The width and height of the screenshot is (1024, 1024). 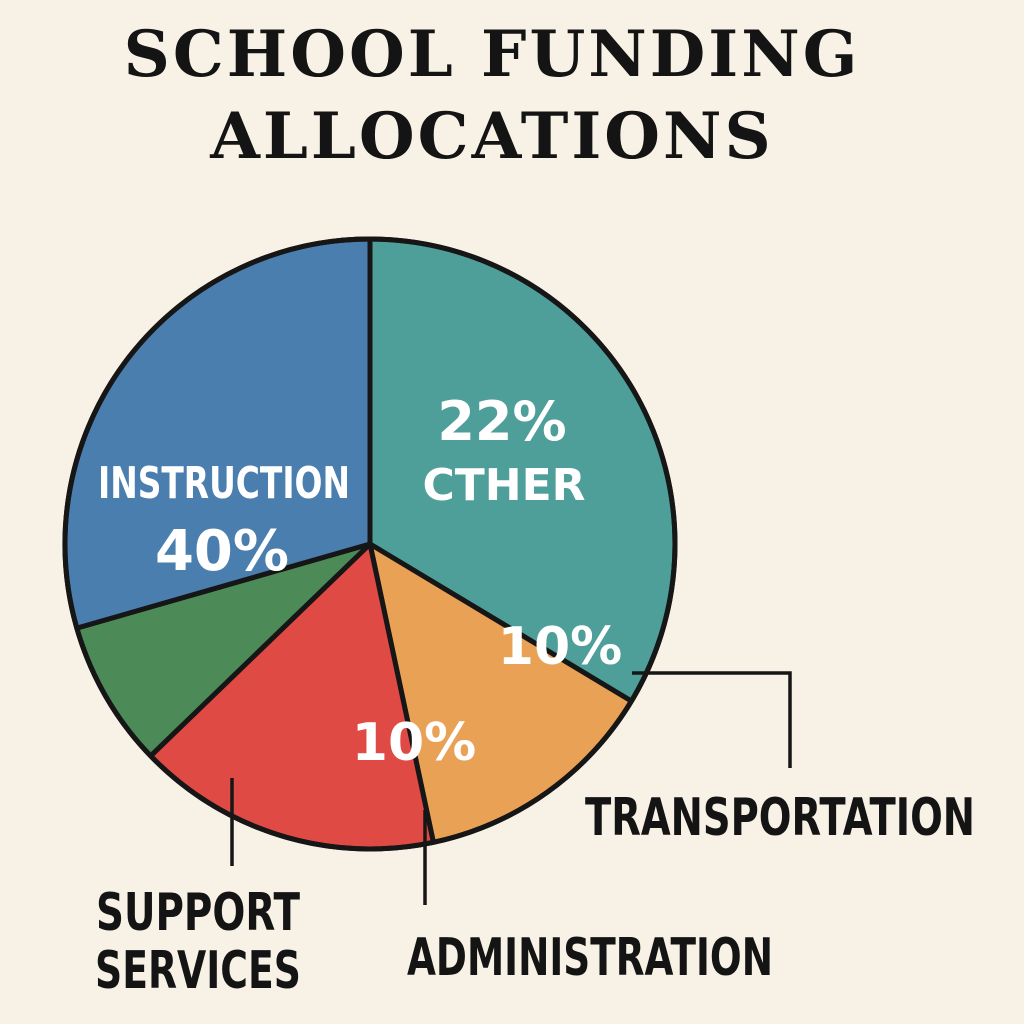 What do you see at coordinates (590, 958) in the screenshot?
I see `label-administration-name: ADMINISTRATION` at bounding box center [590, 958].